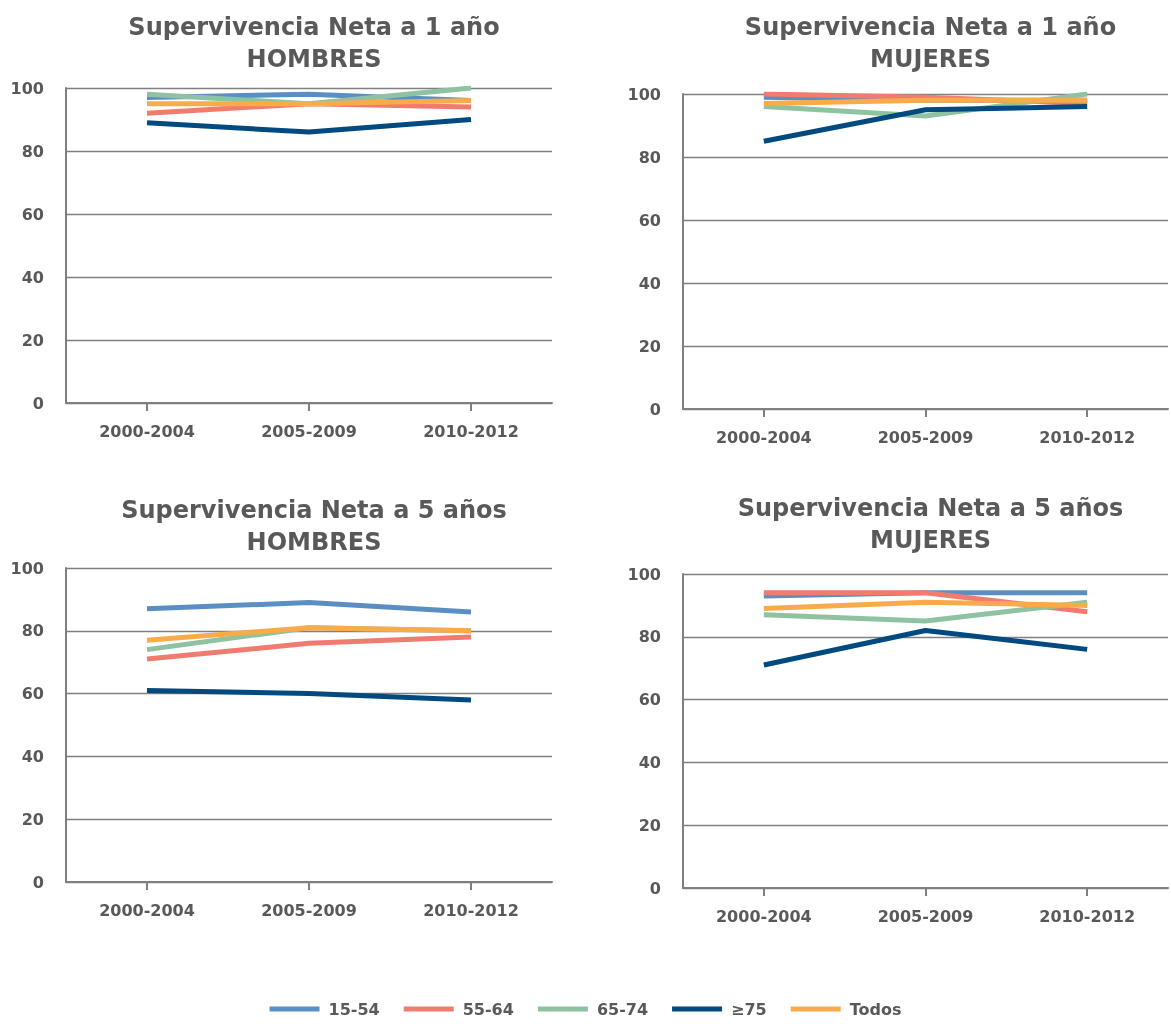 This screenshot has height=1024, width=1171. I want to click on chart-title: Supervivencia Neta a 1 año HOMBRES, so click(314, 43).